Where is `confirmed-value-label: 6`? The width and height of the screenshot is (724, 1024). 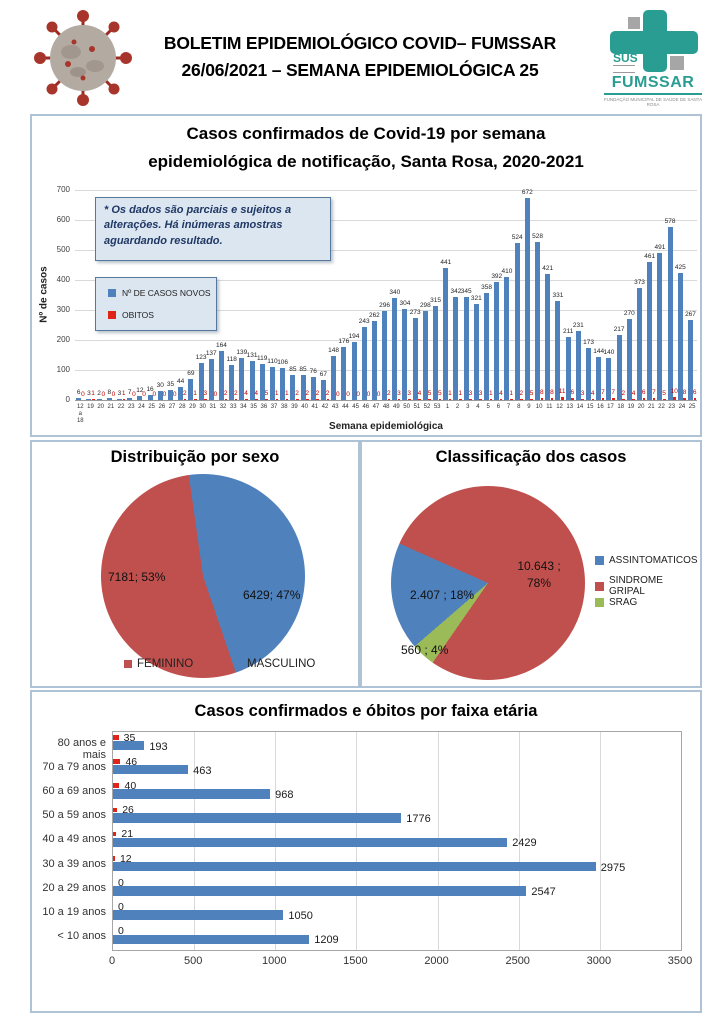
confirmed-value-label: 6 is located at coordinates (78, 393).